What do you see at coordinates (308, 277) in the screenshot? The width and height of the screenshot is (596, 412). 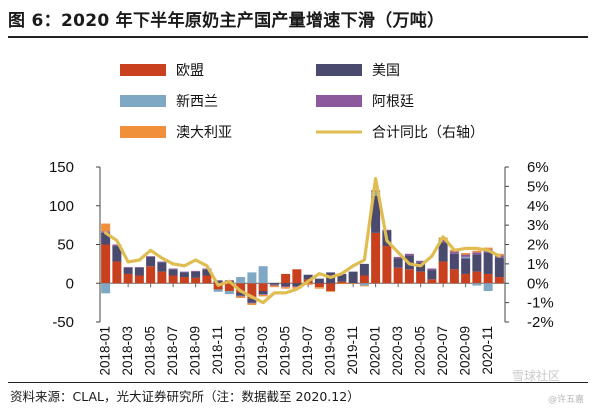 I see `bar-美国-2019-07` at bounding box center [308, 277].